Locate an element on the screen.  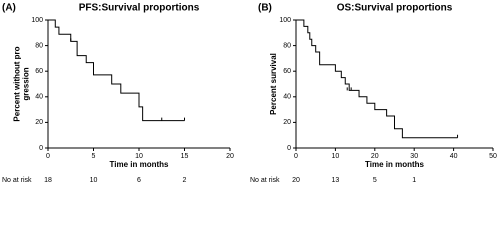
at-risk-count: 6 is located at coordinates (139, 180).